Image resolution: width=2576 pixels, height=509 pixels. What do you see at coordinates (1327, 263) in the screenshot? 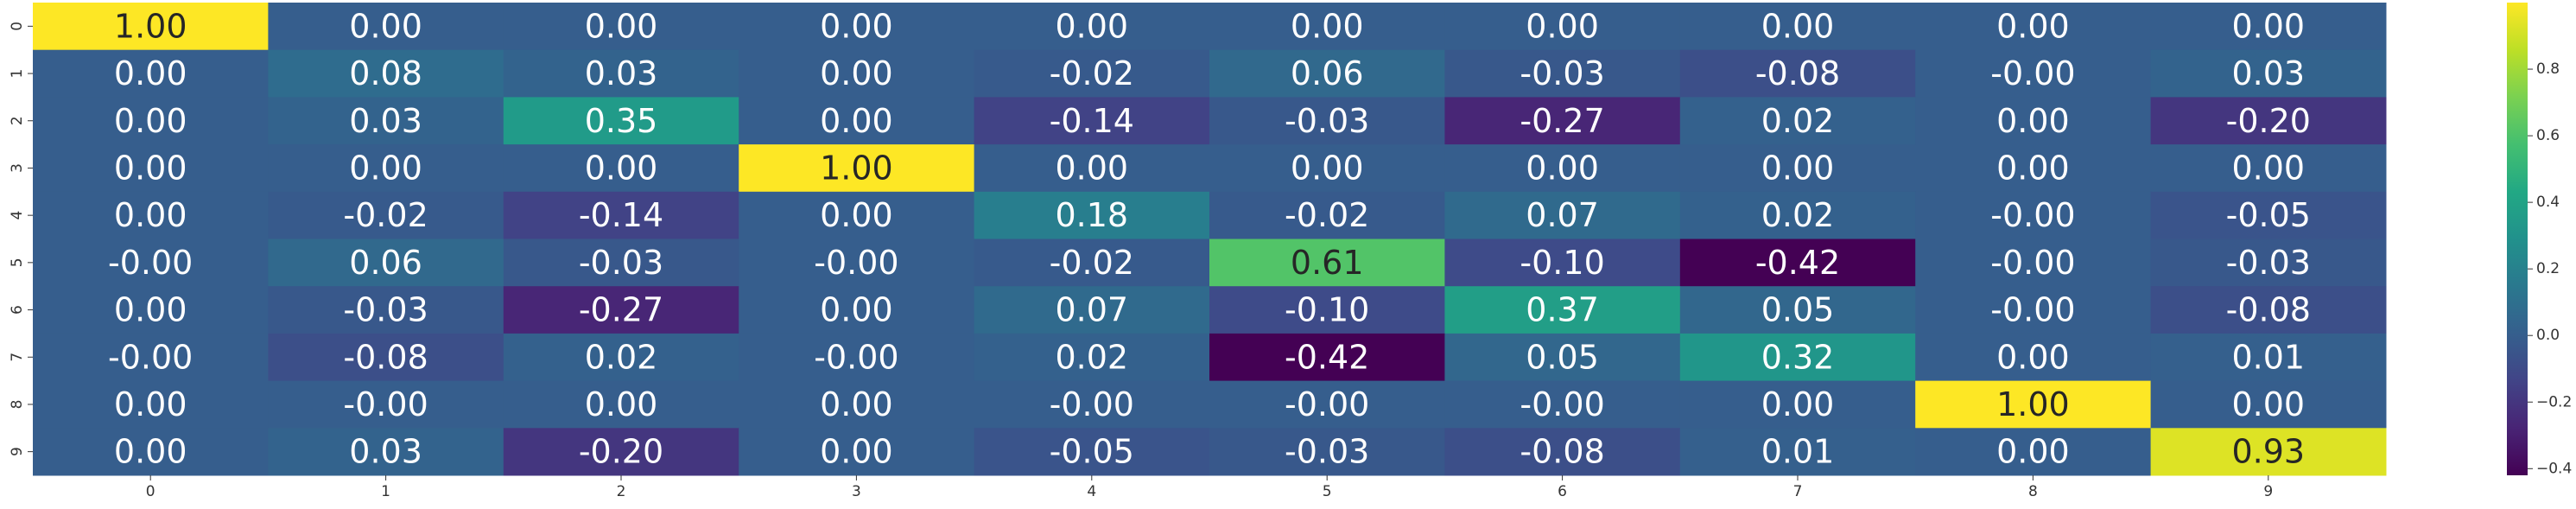
I see `cell-annotation-5-5: 0.61` at bounding box center [1327, 263].